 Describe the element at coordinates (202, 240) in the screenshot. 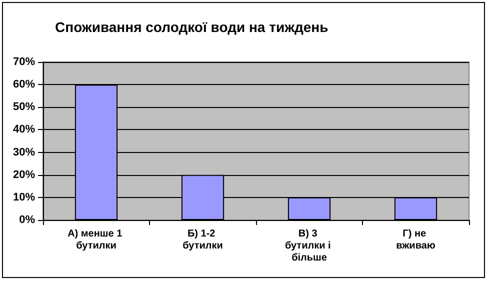

I see `x-tick-label: Б) 1-2 бутилки` at that location.